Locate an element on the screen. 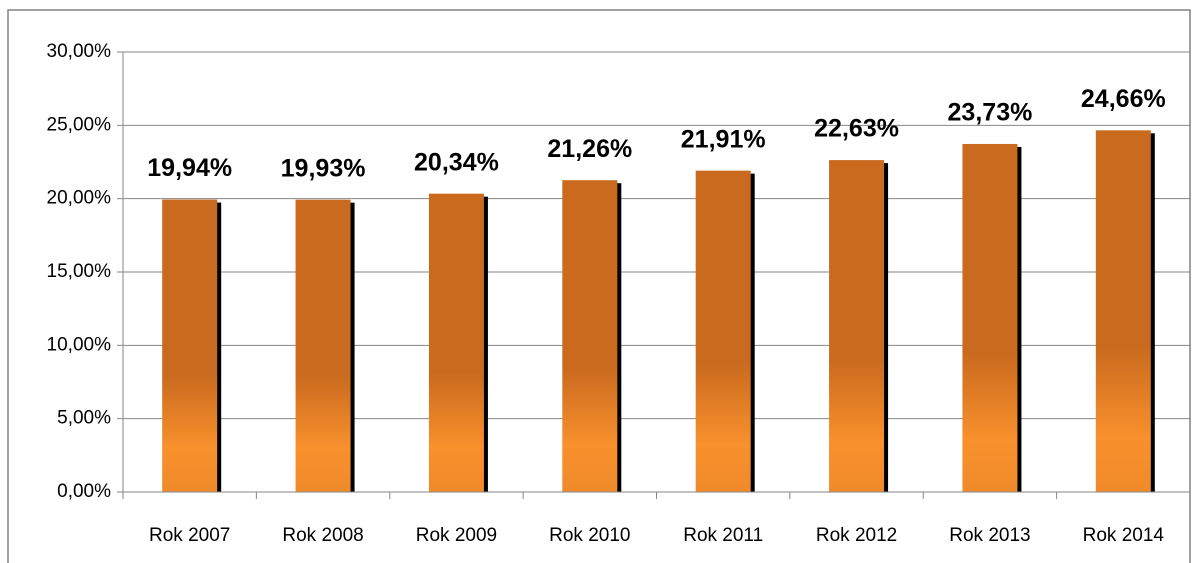 Image resolution: width=1197 pixels, height=563 pixels. x-tick-label: Rok 2014 is located at coordinates (1124, 535).